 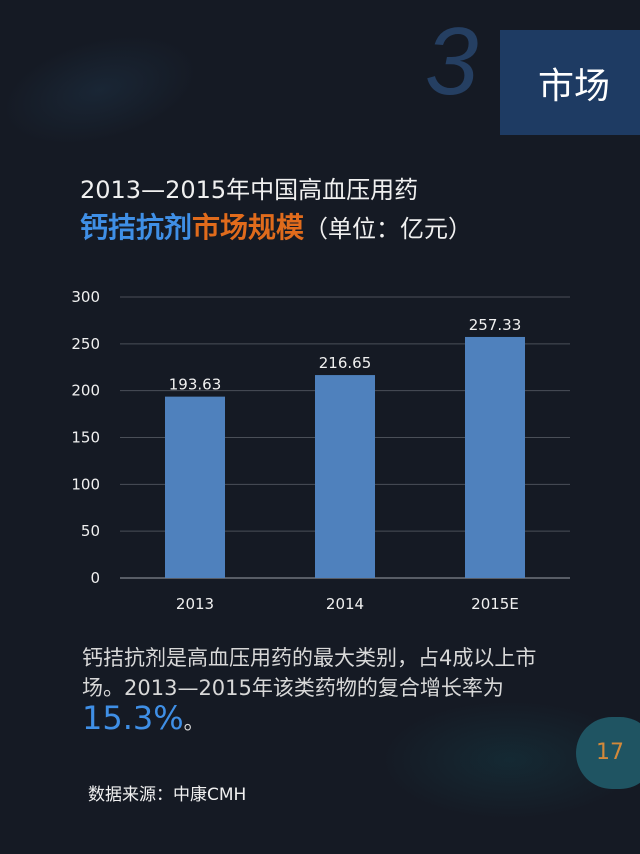 I want to click on y-tick-label: 50, so click(x=90, y=531).